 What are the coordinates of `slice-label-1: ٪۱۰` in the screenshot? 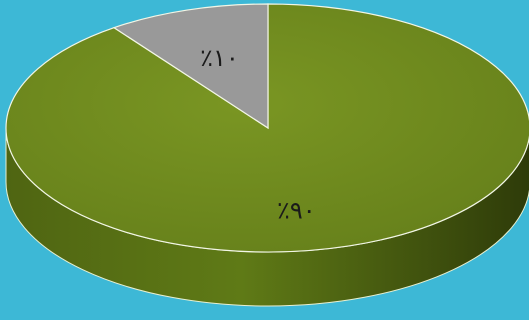 It's located at (219, 58).